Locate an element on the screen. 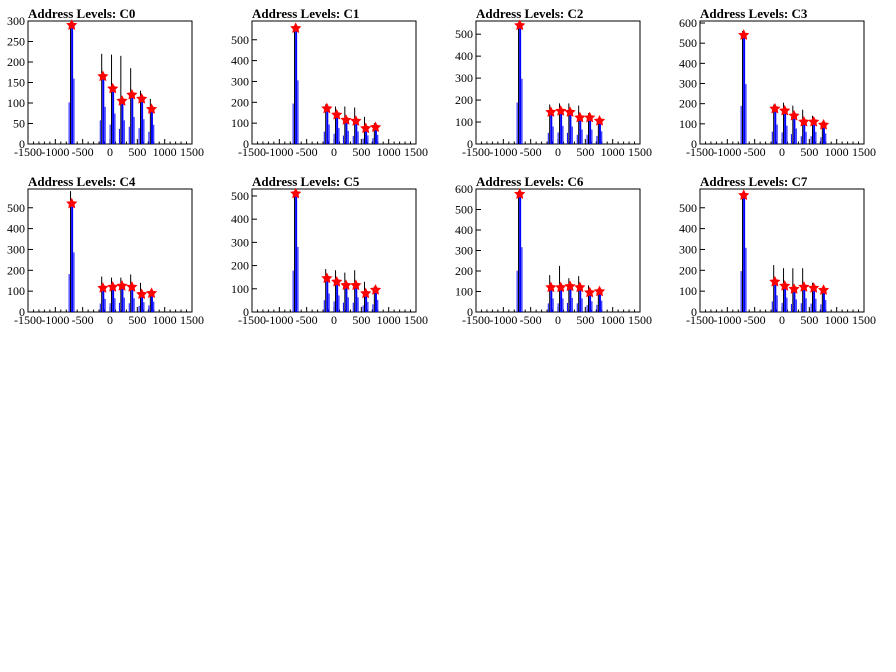  y-tick-label: 150 is located at coordinates (16, 83).